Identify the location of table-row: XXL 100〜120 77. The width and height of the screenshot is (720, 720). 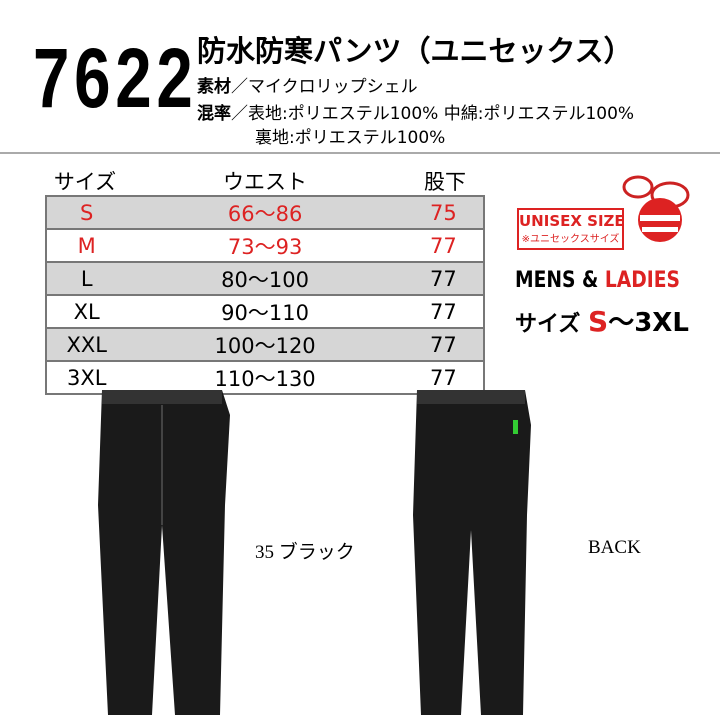
(265, 344).